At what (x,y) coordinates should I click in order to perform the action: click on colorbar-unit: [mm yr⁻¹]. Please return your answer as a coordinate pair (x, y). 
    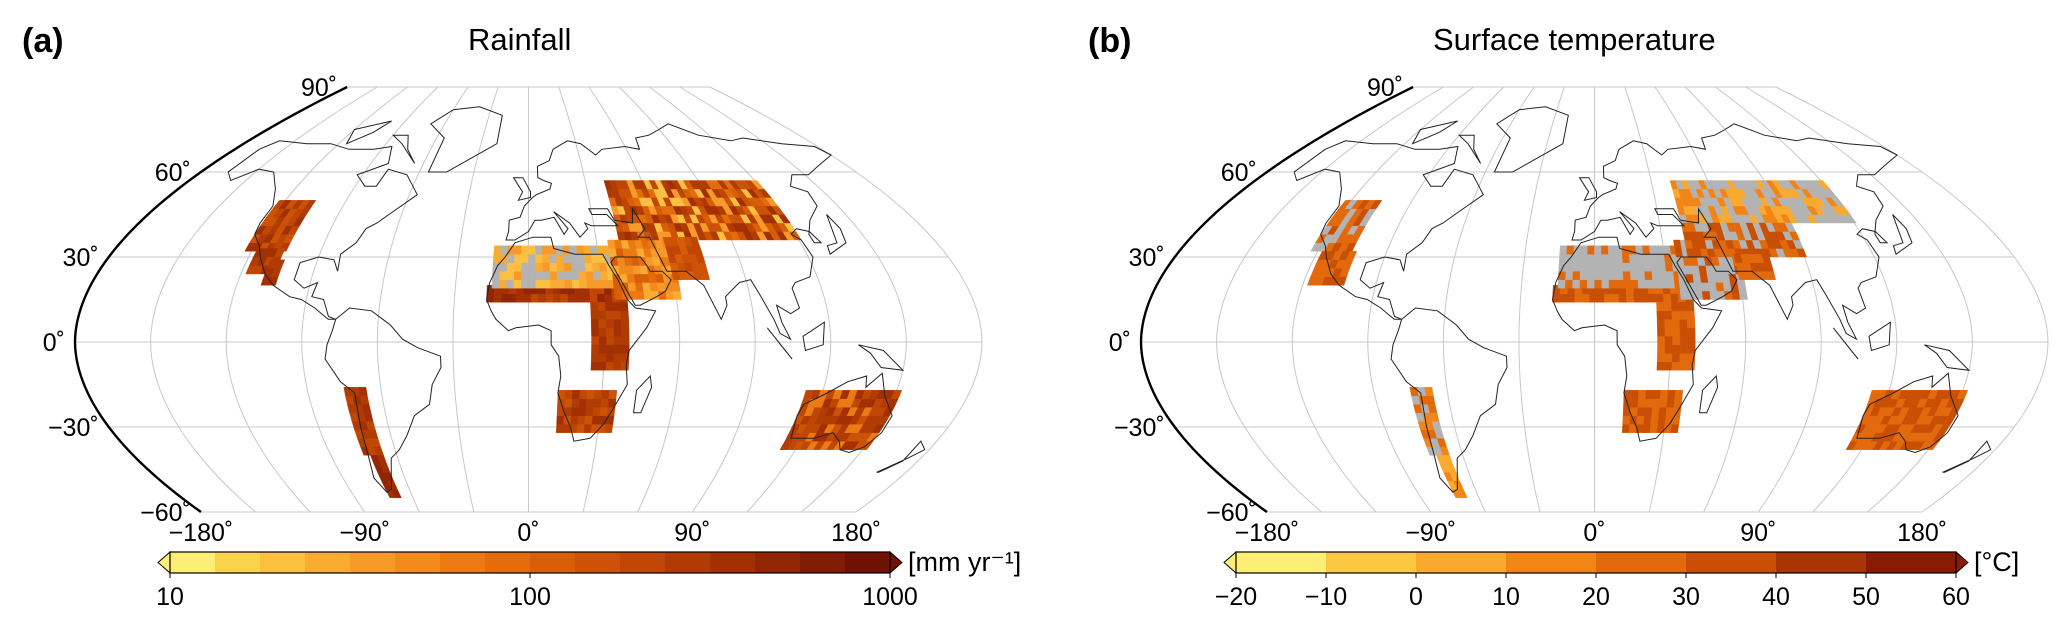
    Looking at the image, I should click on (964, 562).